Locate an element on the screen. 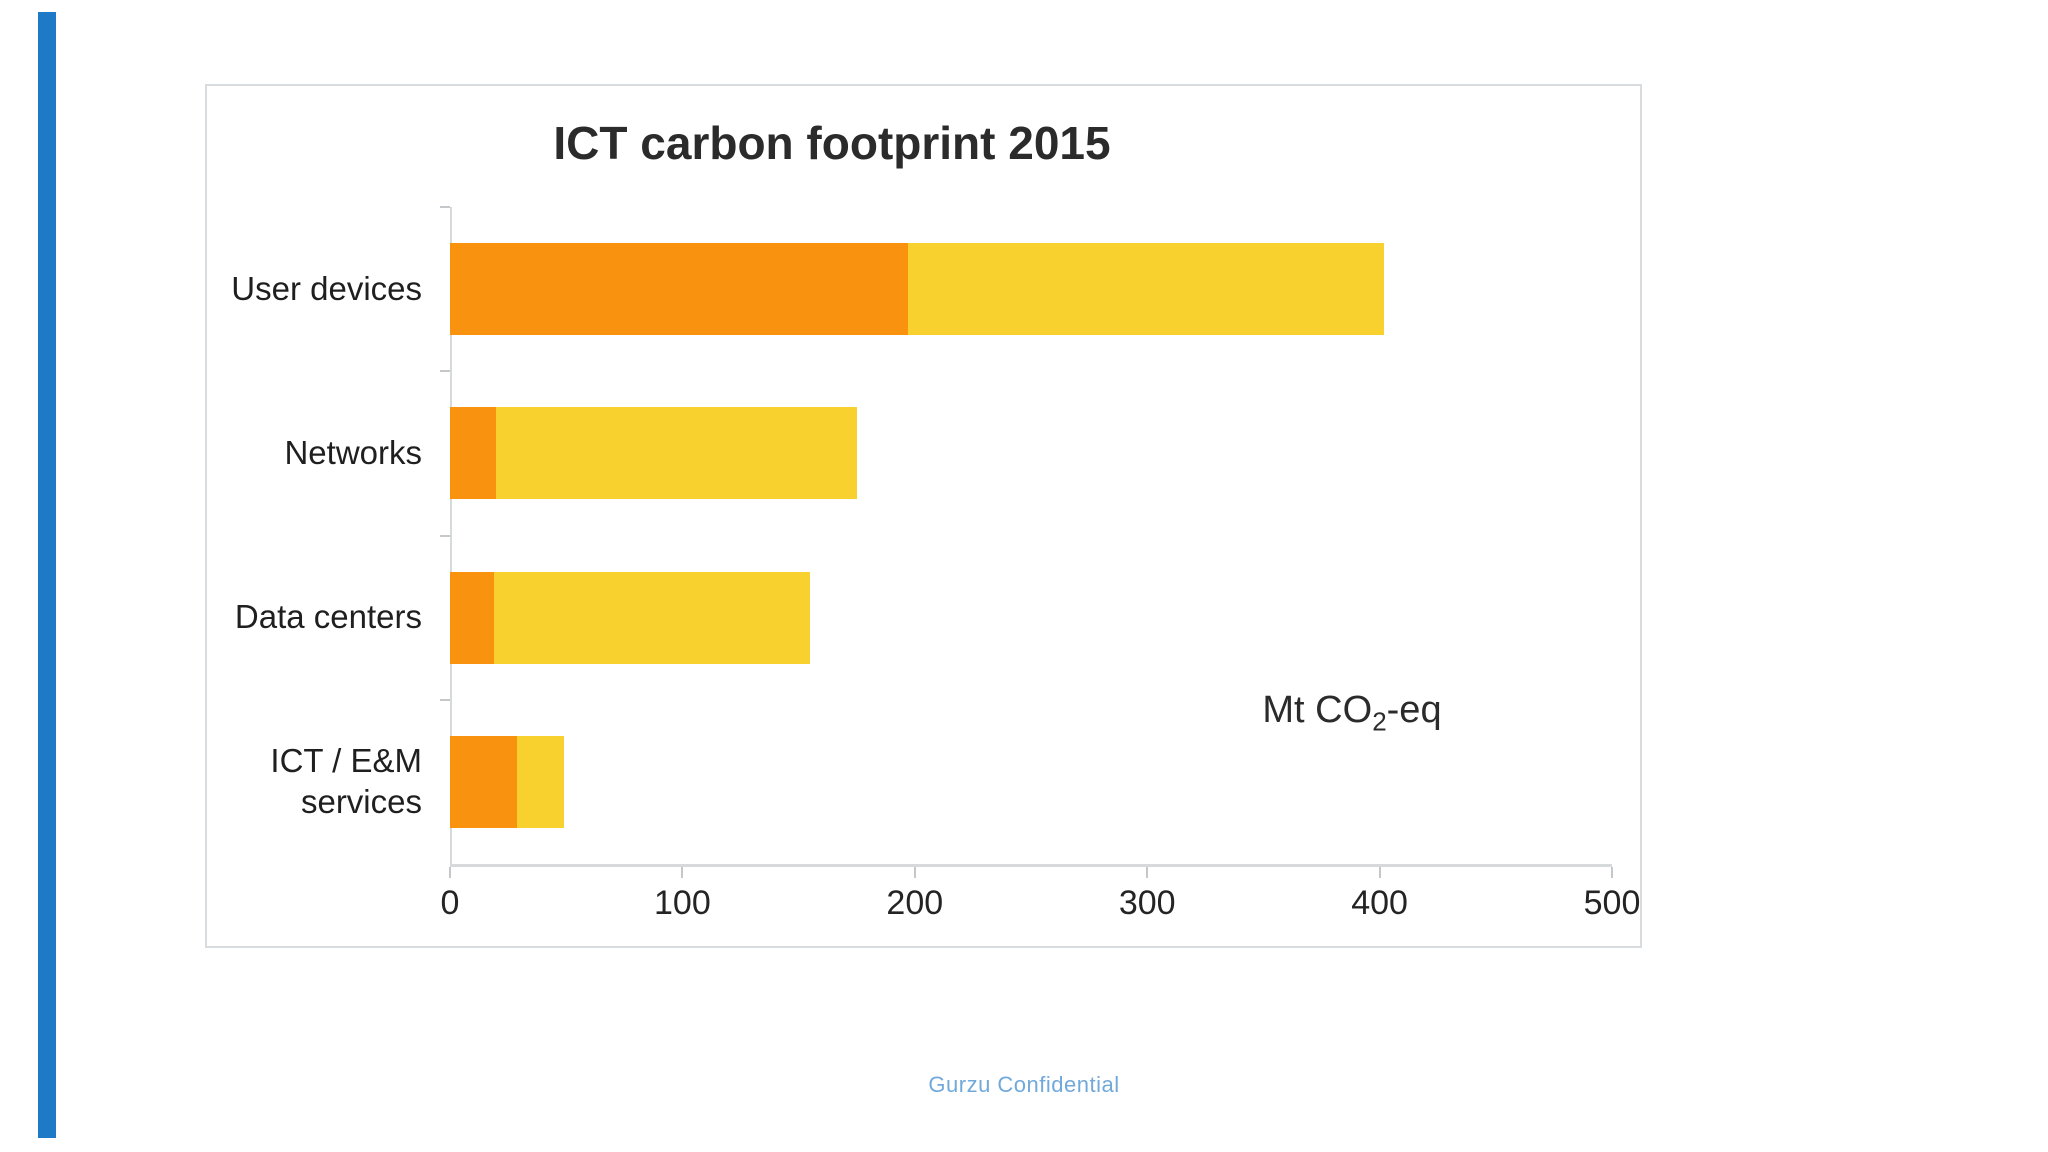 The image size is (2048, 1152). x-tick-label: 100 is located at coordinates (682, 903).